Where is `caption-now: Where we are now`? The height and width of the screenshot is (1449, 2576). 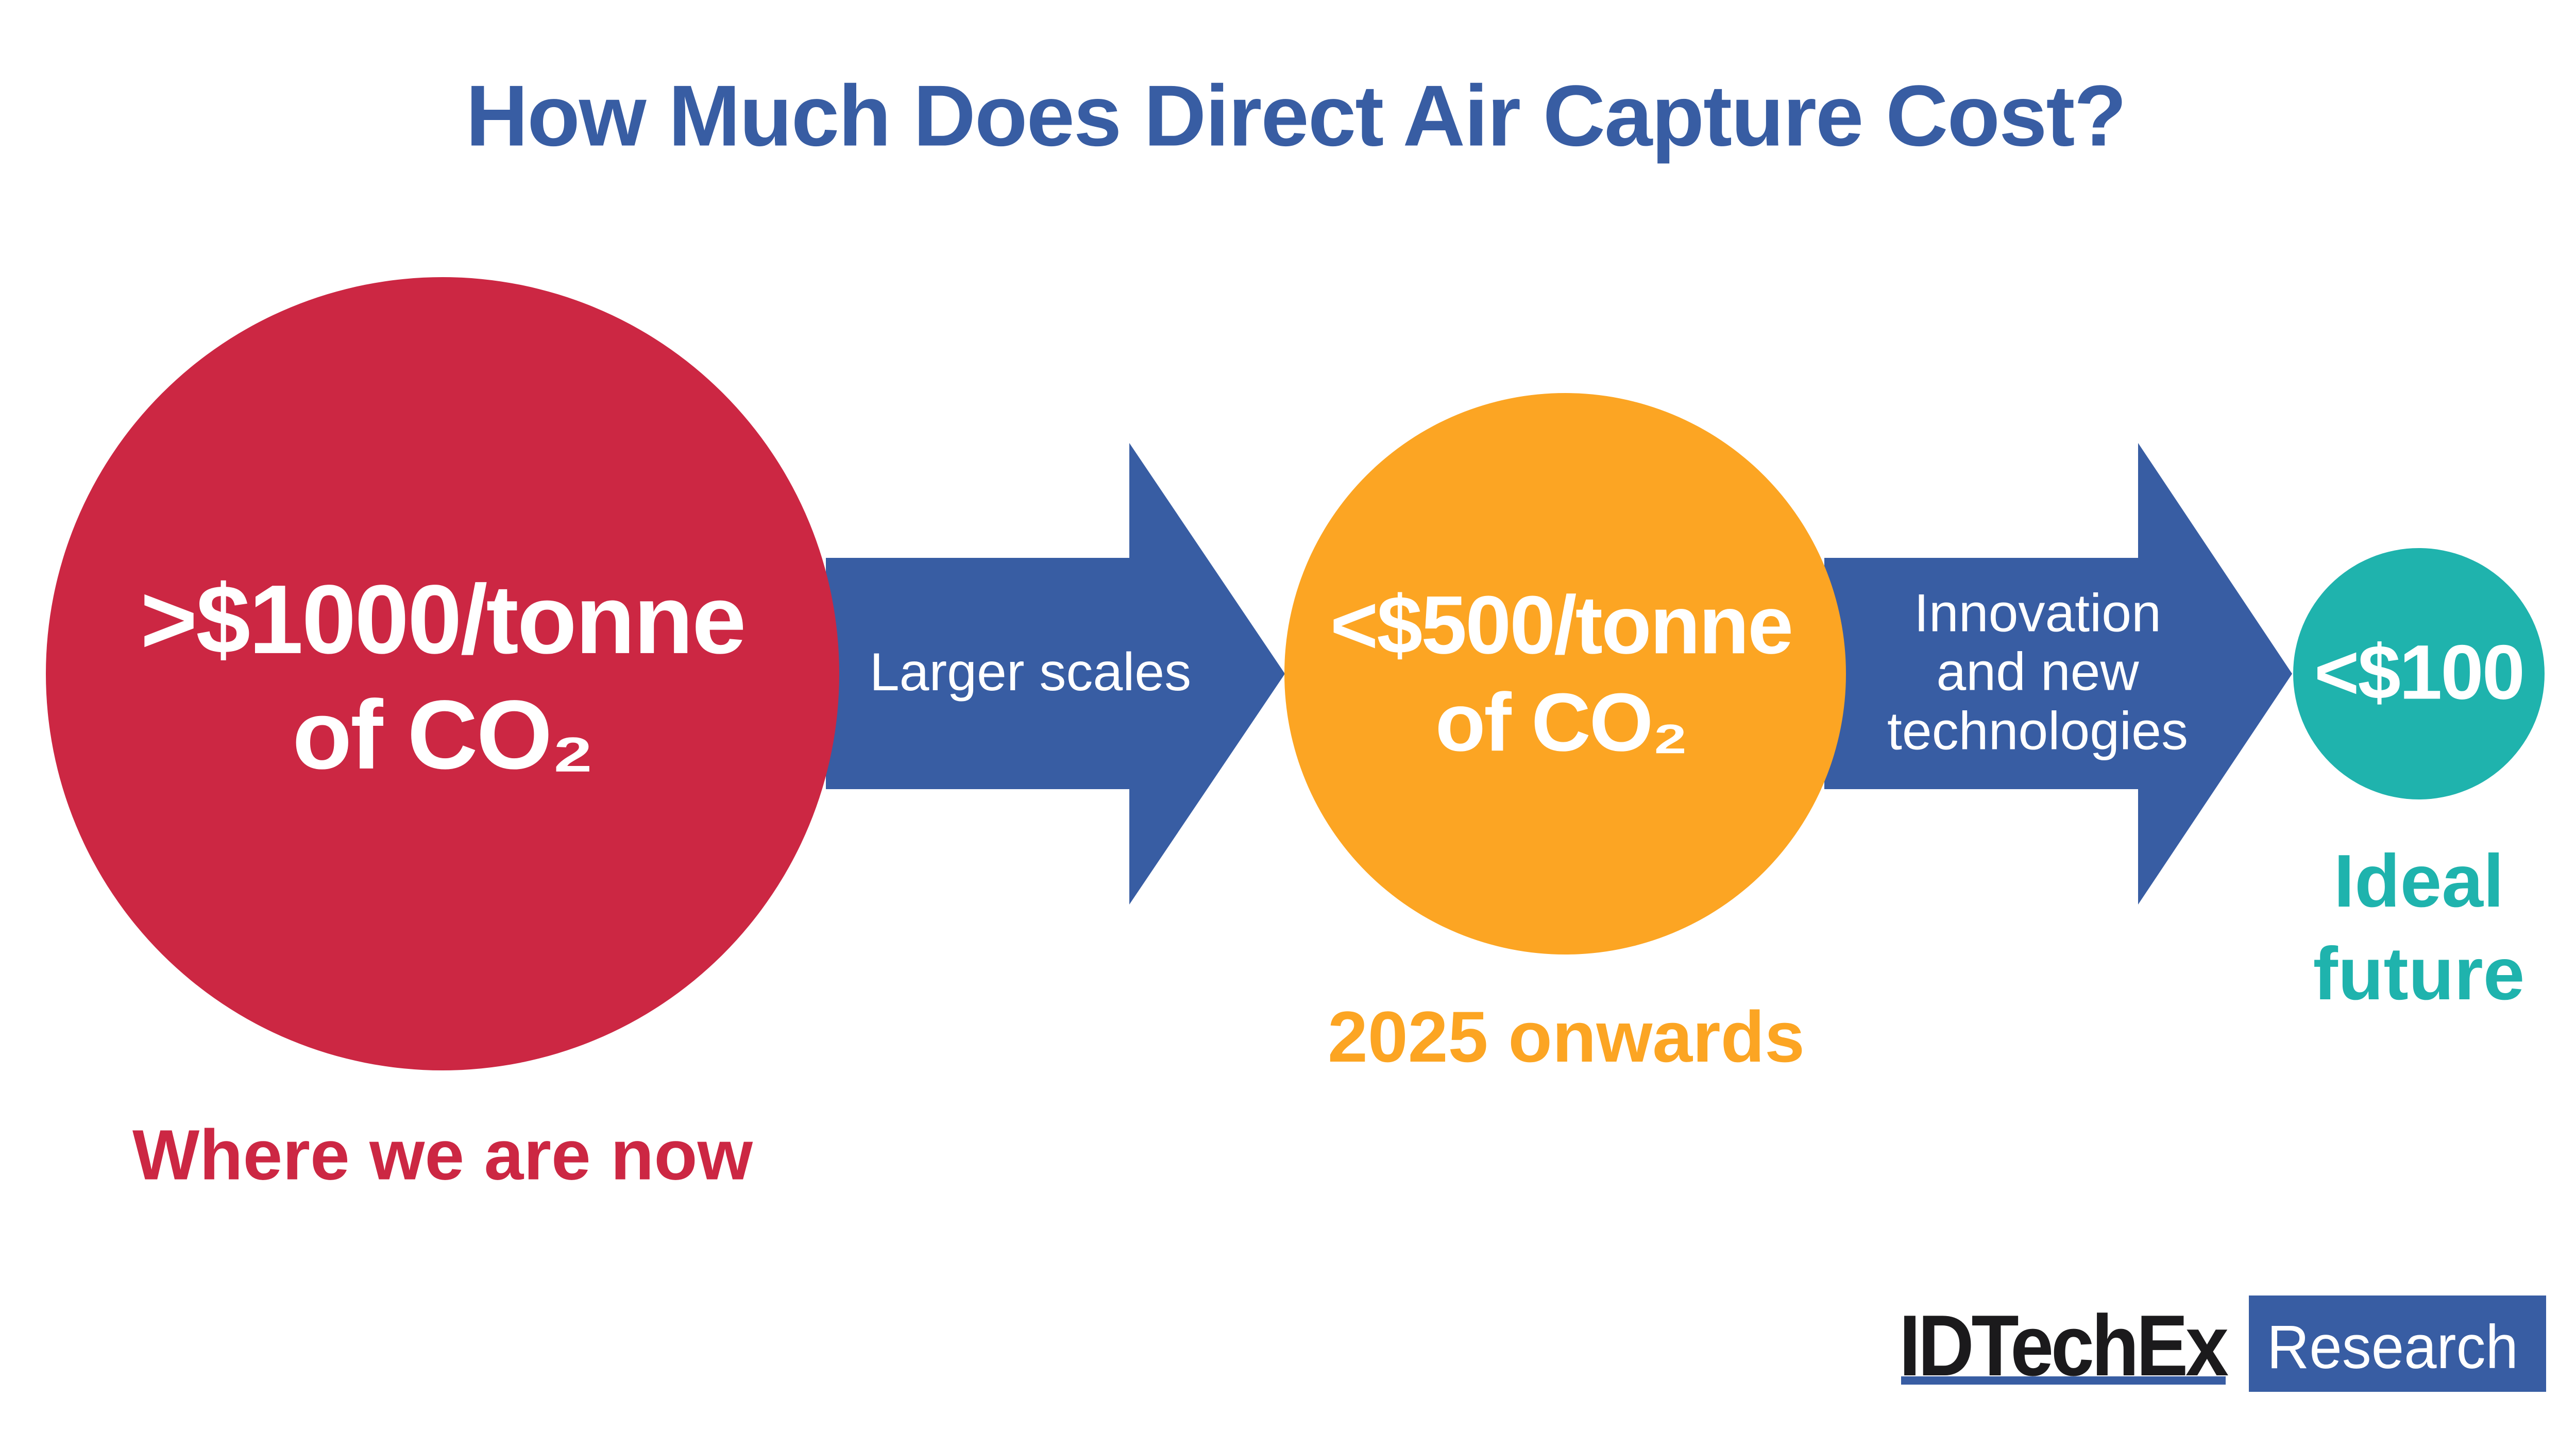
caption-now: Where we are now is located at coordinates (442, 1155).